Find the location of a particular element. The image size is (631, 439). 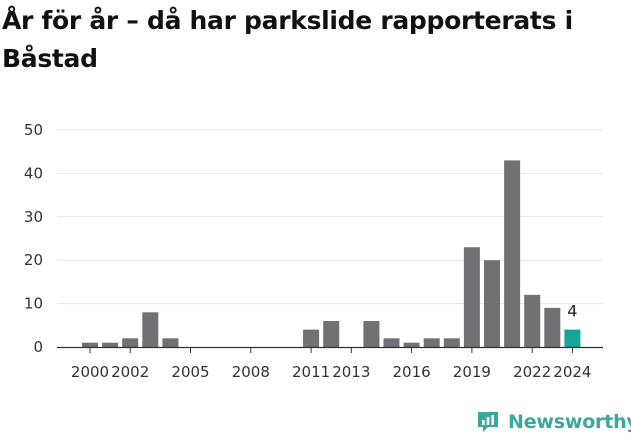

newsworthy-logo-icon is located at coordinates (488, 422).